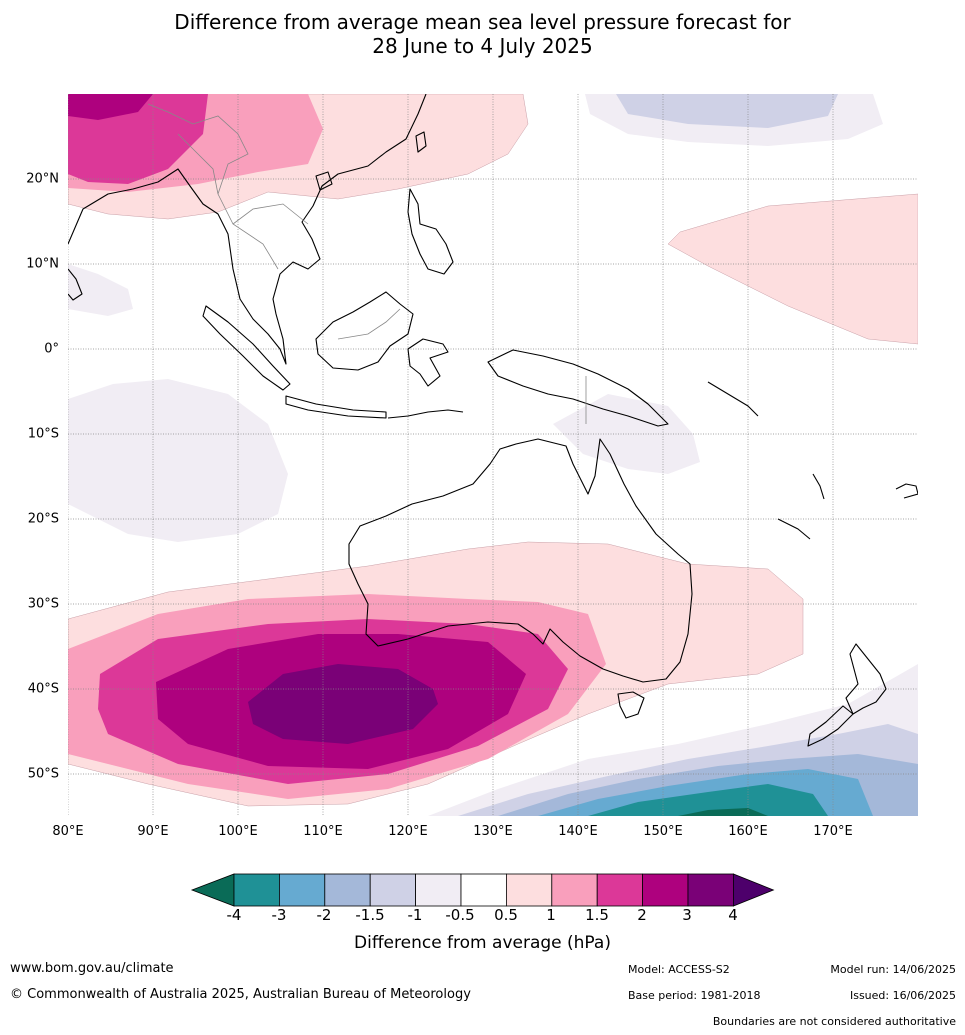  I want to click on anomaly-pacific-north, so click(734, 120).